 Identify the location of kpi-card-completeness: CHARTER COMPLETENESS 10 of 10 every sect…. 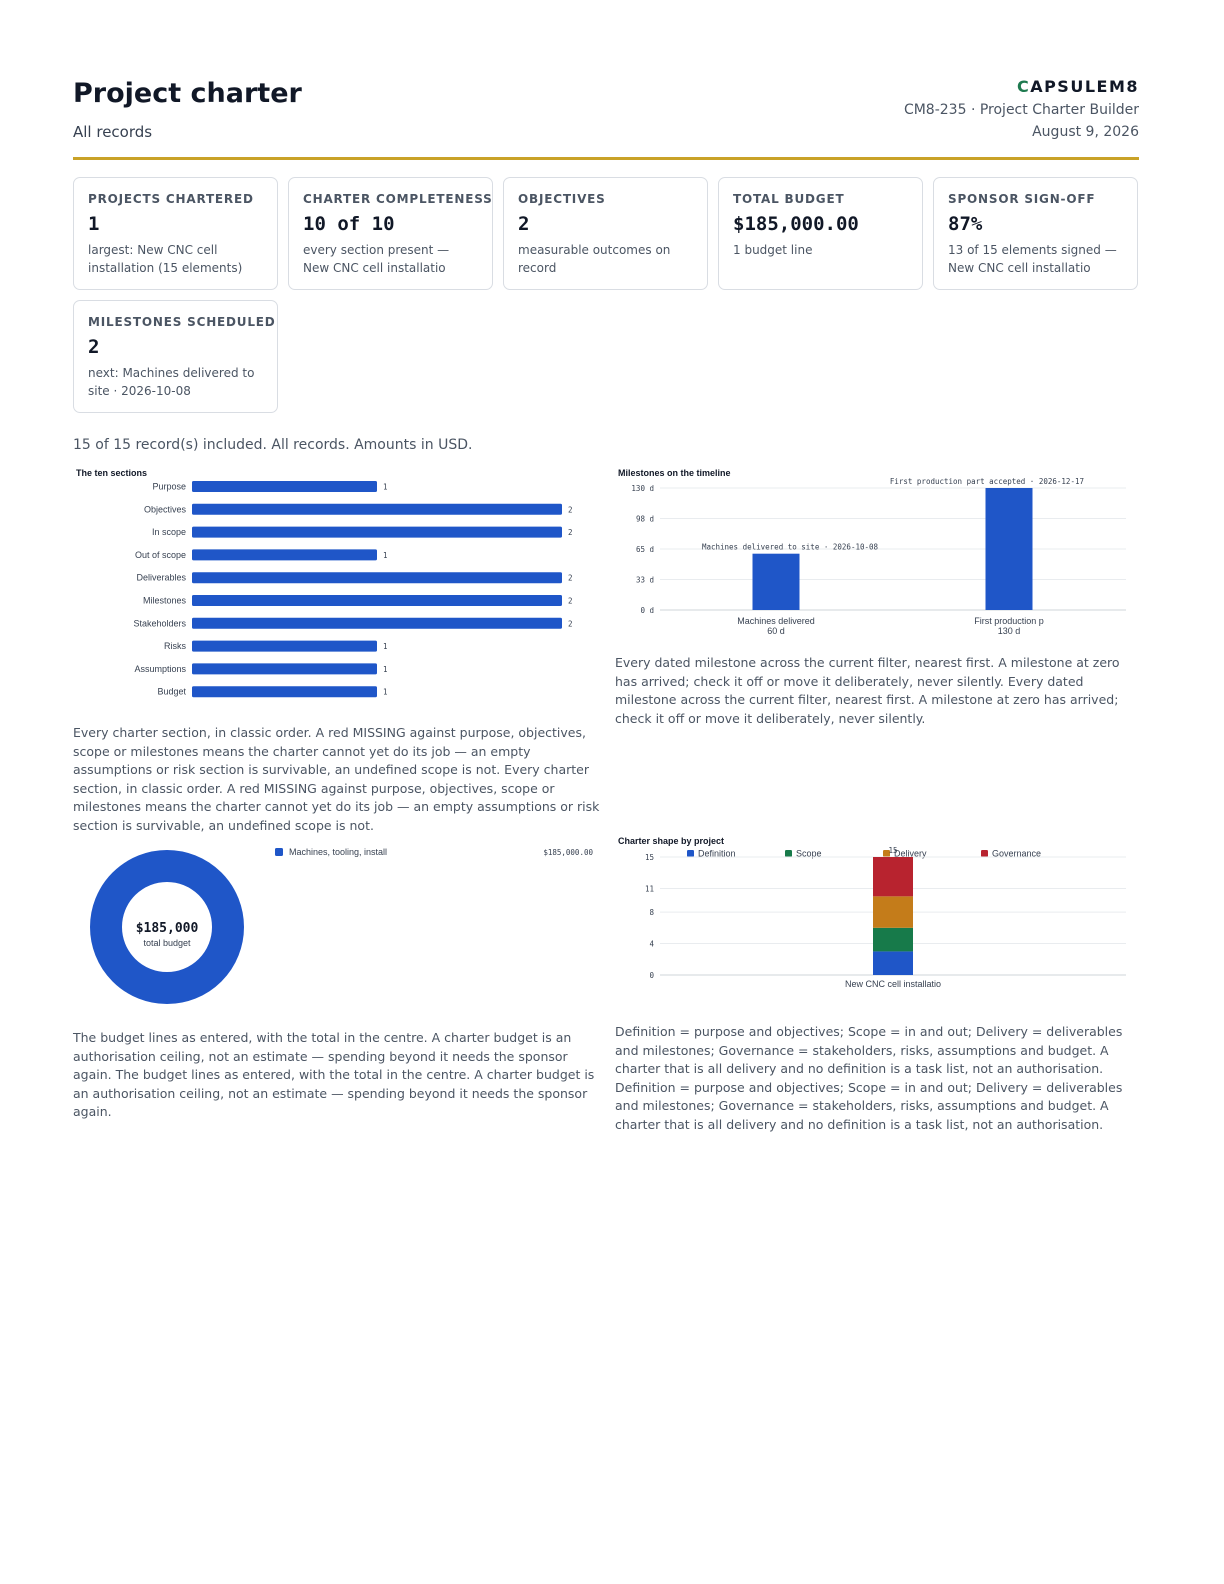
(390, 233).